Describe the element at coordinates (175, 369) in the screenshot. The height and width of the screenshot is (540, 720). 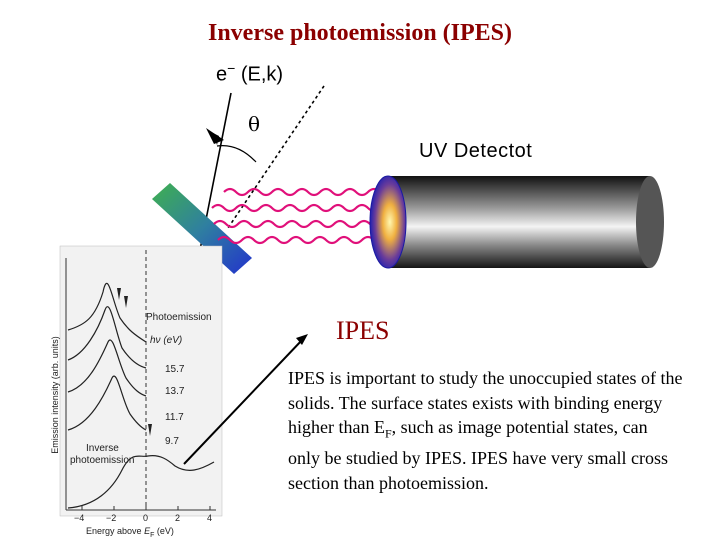
I see `inset-hv-value: 15.7` at that location.